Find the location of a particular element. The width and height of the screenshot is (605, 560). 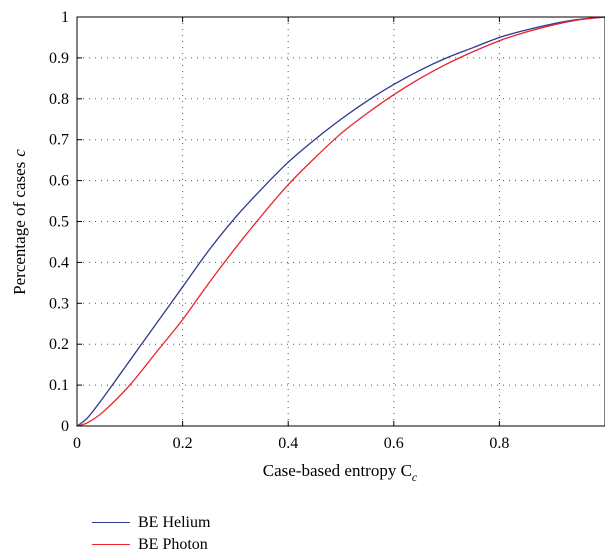

y-axis-label: Percentage of cases c is located at coordinates (19, 222).